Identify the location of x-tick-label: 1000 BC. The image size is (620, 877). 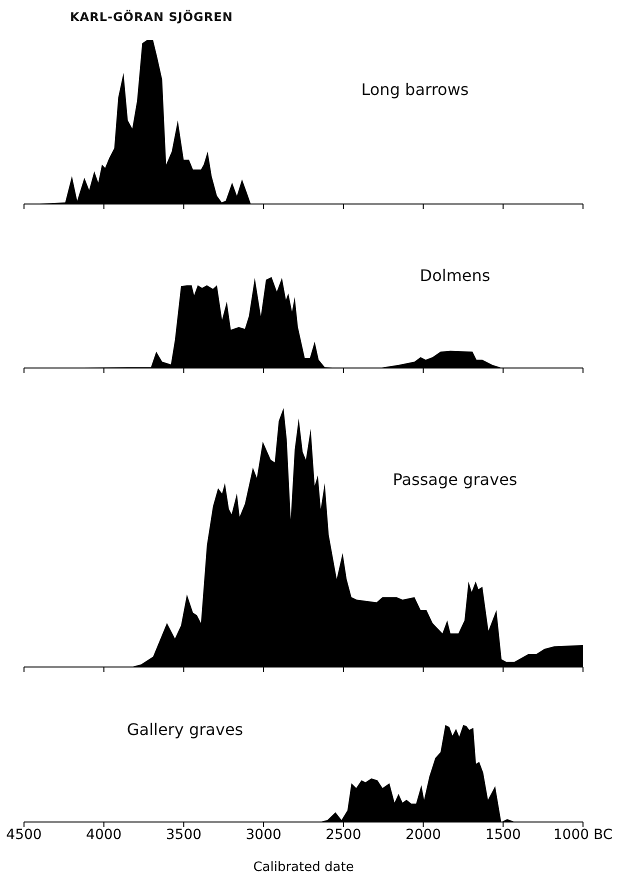
(583, 834).